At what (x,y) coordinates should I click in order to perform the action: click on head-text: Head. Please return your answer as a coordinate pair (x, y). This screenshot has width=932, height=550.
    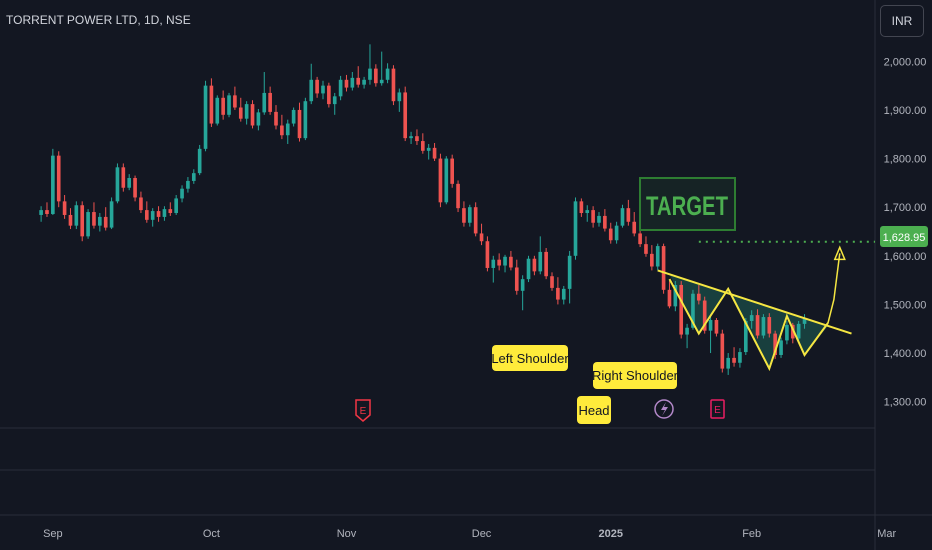
    Looking at the image, I should click on (593, 410).